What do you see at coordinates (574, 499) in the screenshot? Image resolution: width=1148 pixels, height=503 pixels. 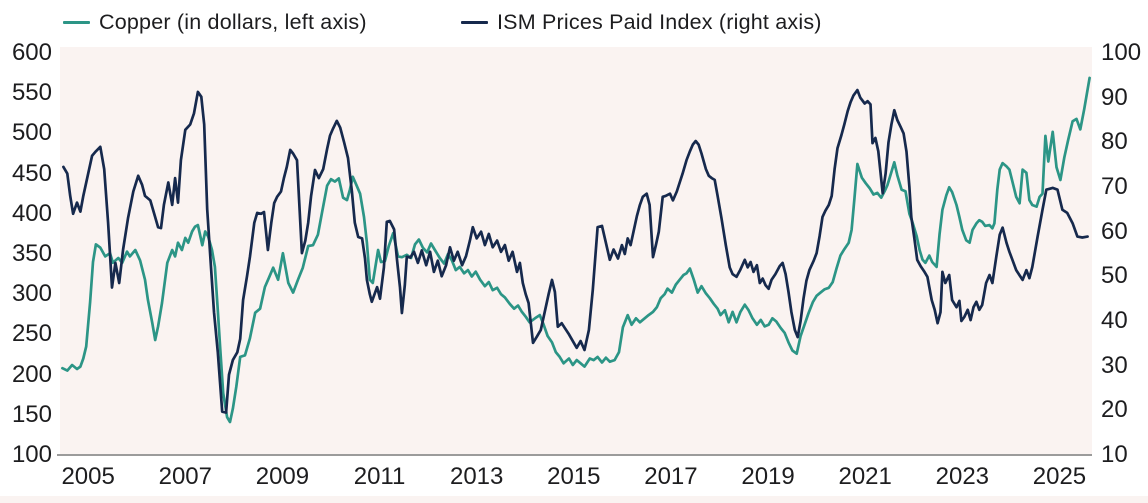 I see `bottom-accent-strip` at bounding box center [574, 499].